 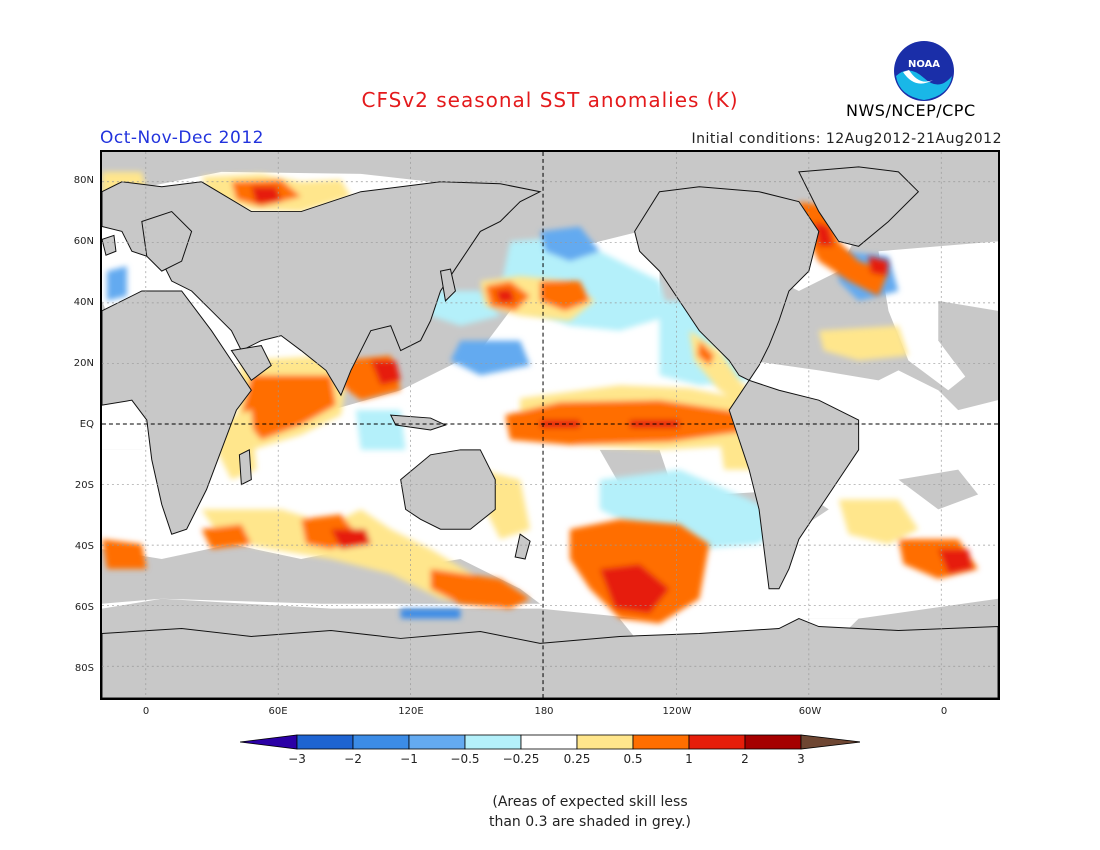 I want to click on skill-note-line-1: (Areas of expected skill less, so click(x=590, y=802).